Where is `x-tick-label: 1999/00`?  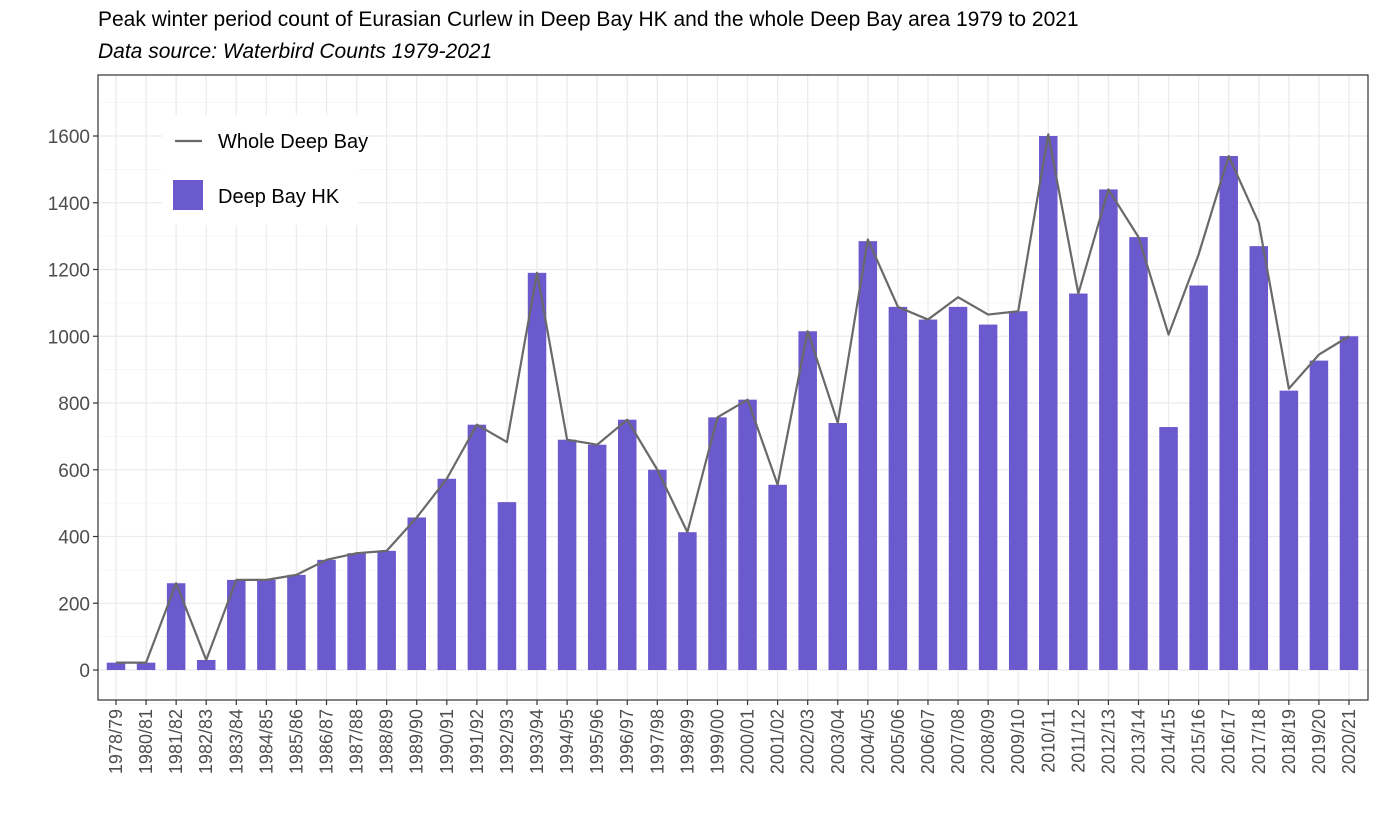
x-tick-label: 1999/00 is located at coordinates (717, 741).